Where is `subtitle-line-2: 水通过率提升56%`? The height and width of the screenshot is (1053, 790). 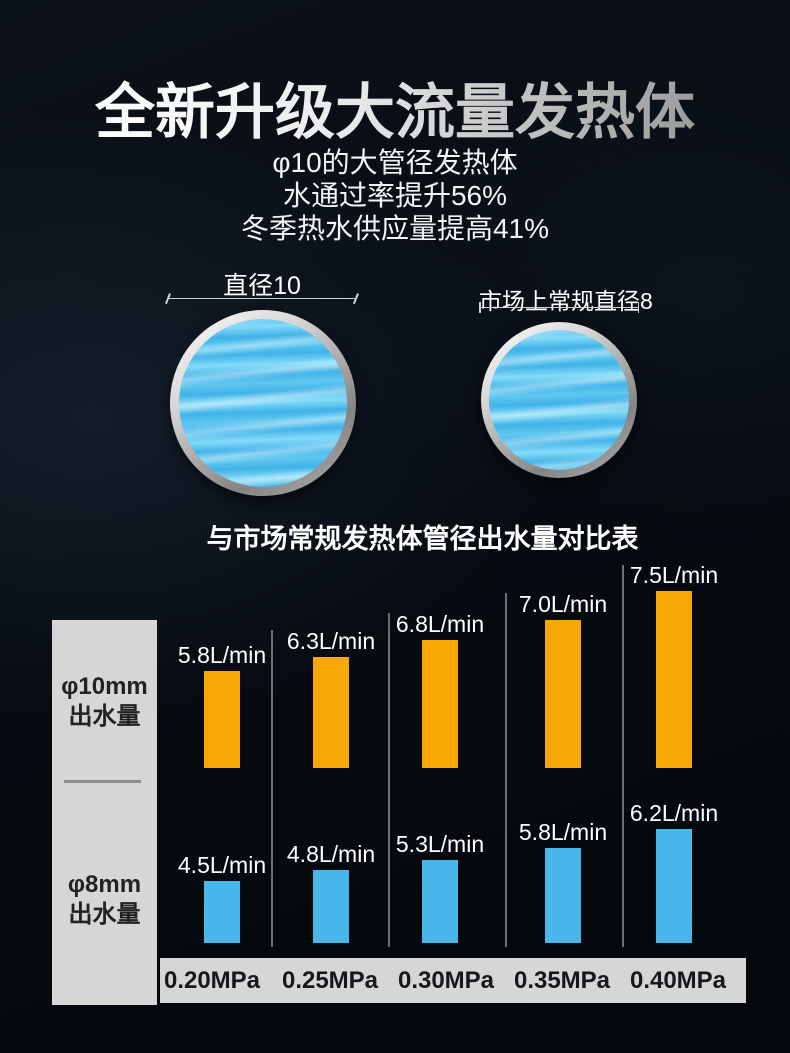 subtitle-line-2: 水通过率提升56% is located at coordinates (395, 195).